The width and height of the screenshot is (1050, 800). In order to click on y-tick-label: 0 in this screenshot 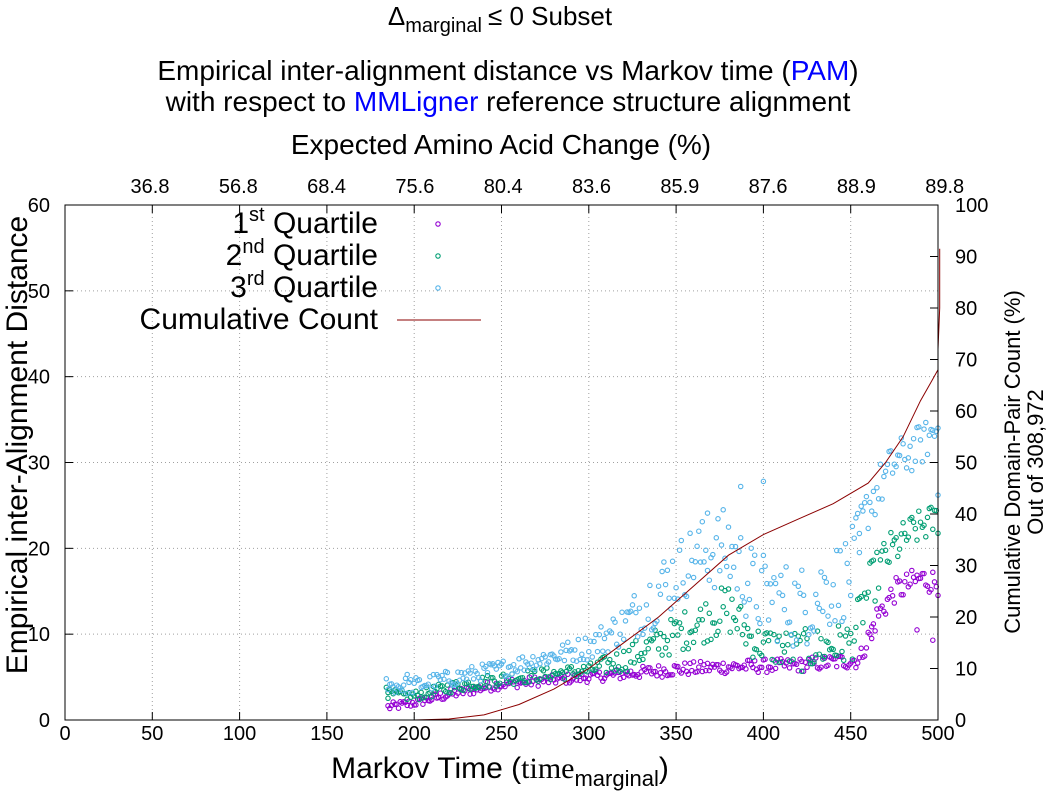, I will do `click(44, 721)`.